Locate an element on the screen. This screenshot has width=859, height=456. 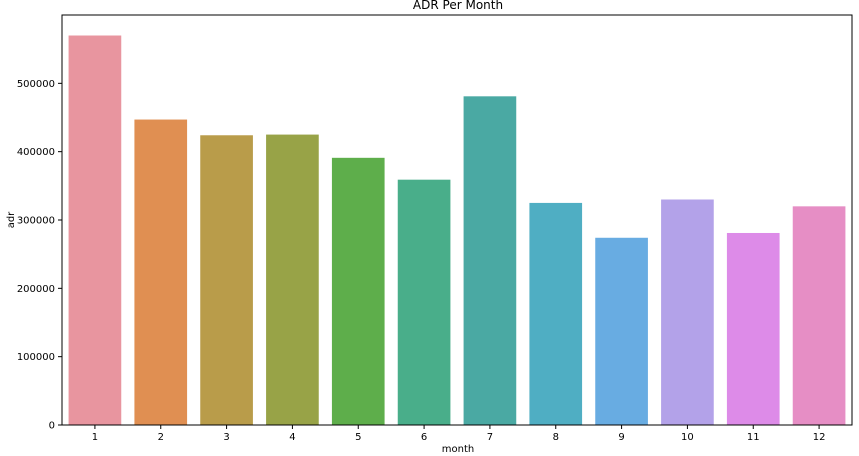
y-tick-label: 400000 is located at coordinates (36, 152).